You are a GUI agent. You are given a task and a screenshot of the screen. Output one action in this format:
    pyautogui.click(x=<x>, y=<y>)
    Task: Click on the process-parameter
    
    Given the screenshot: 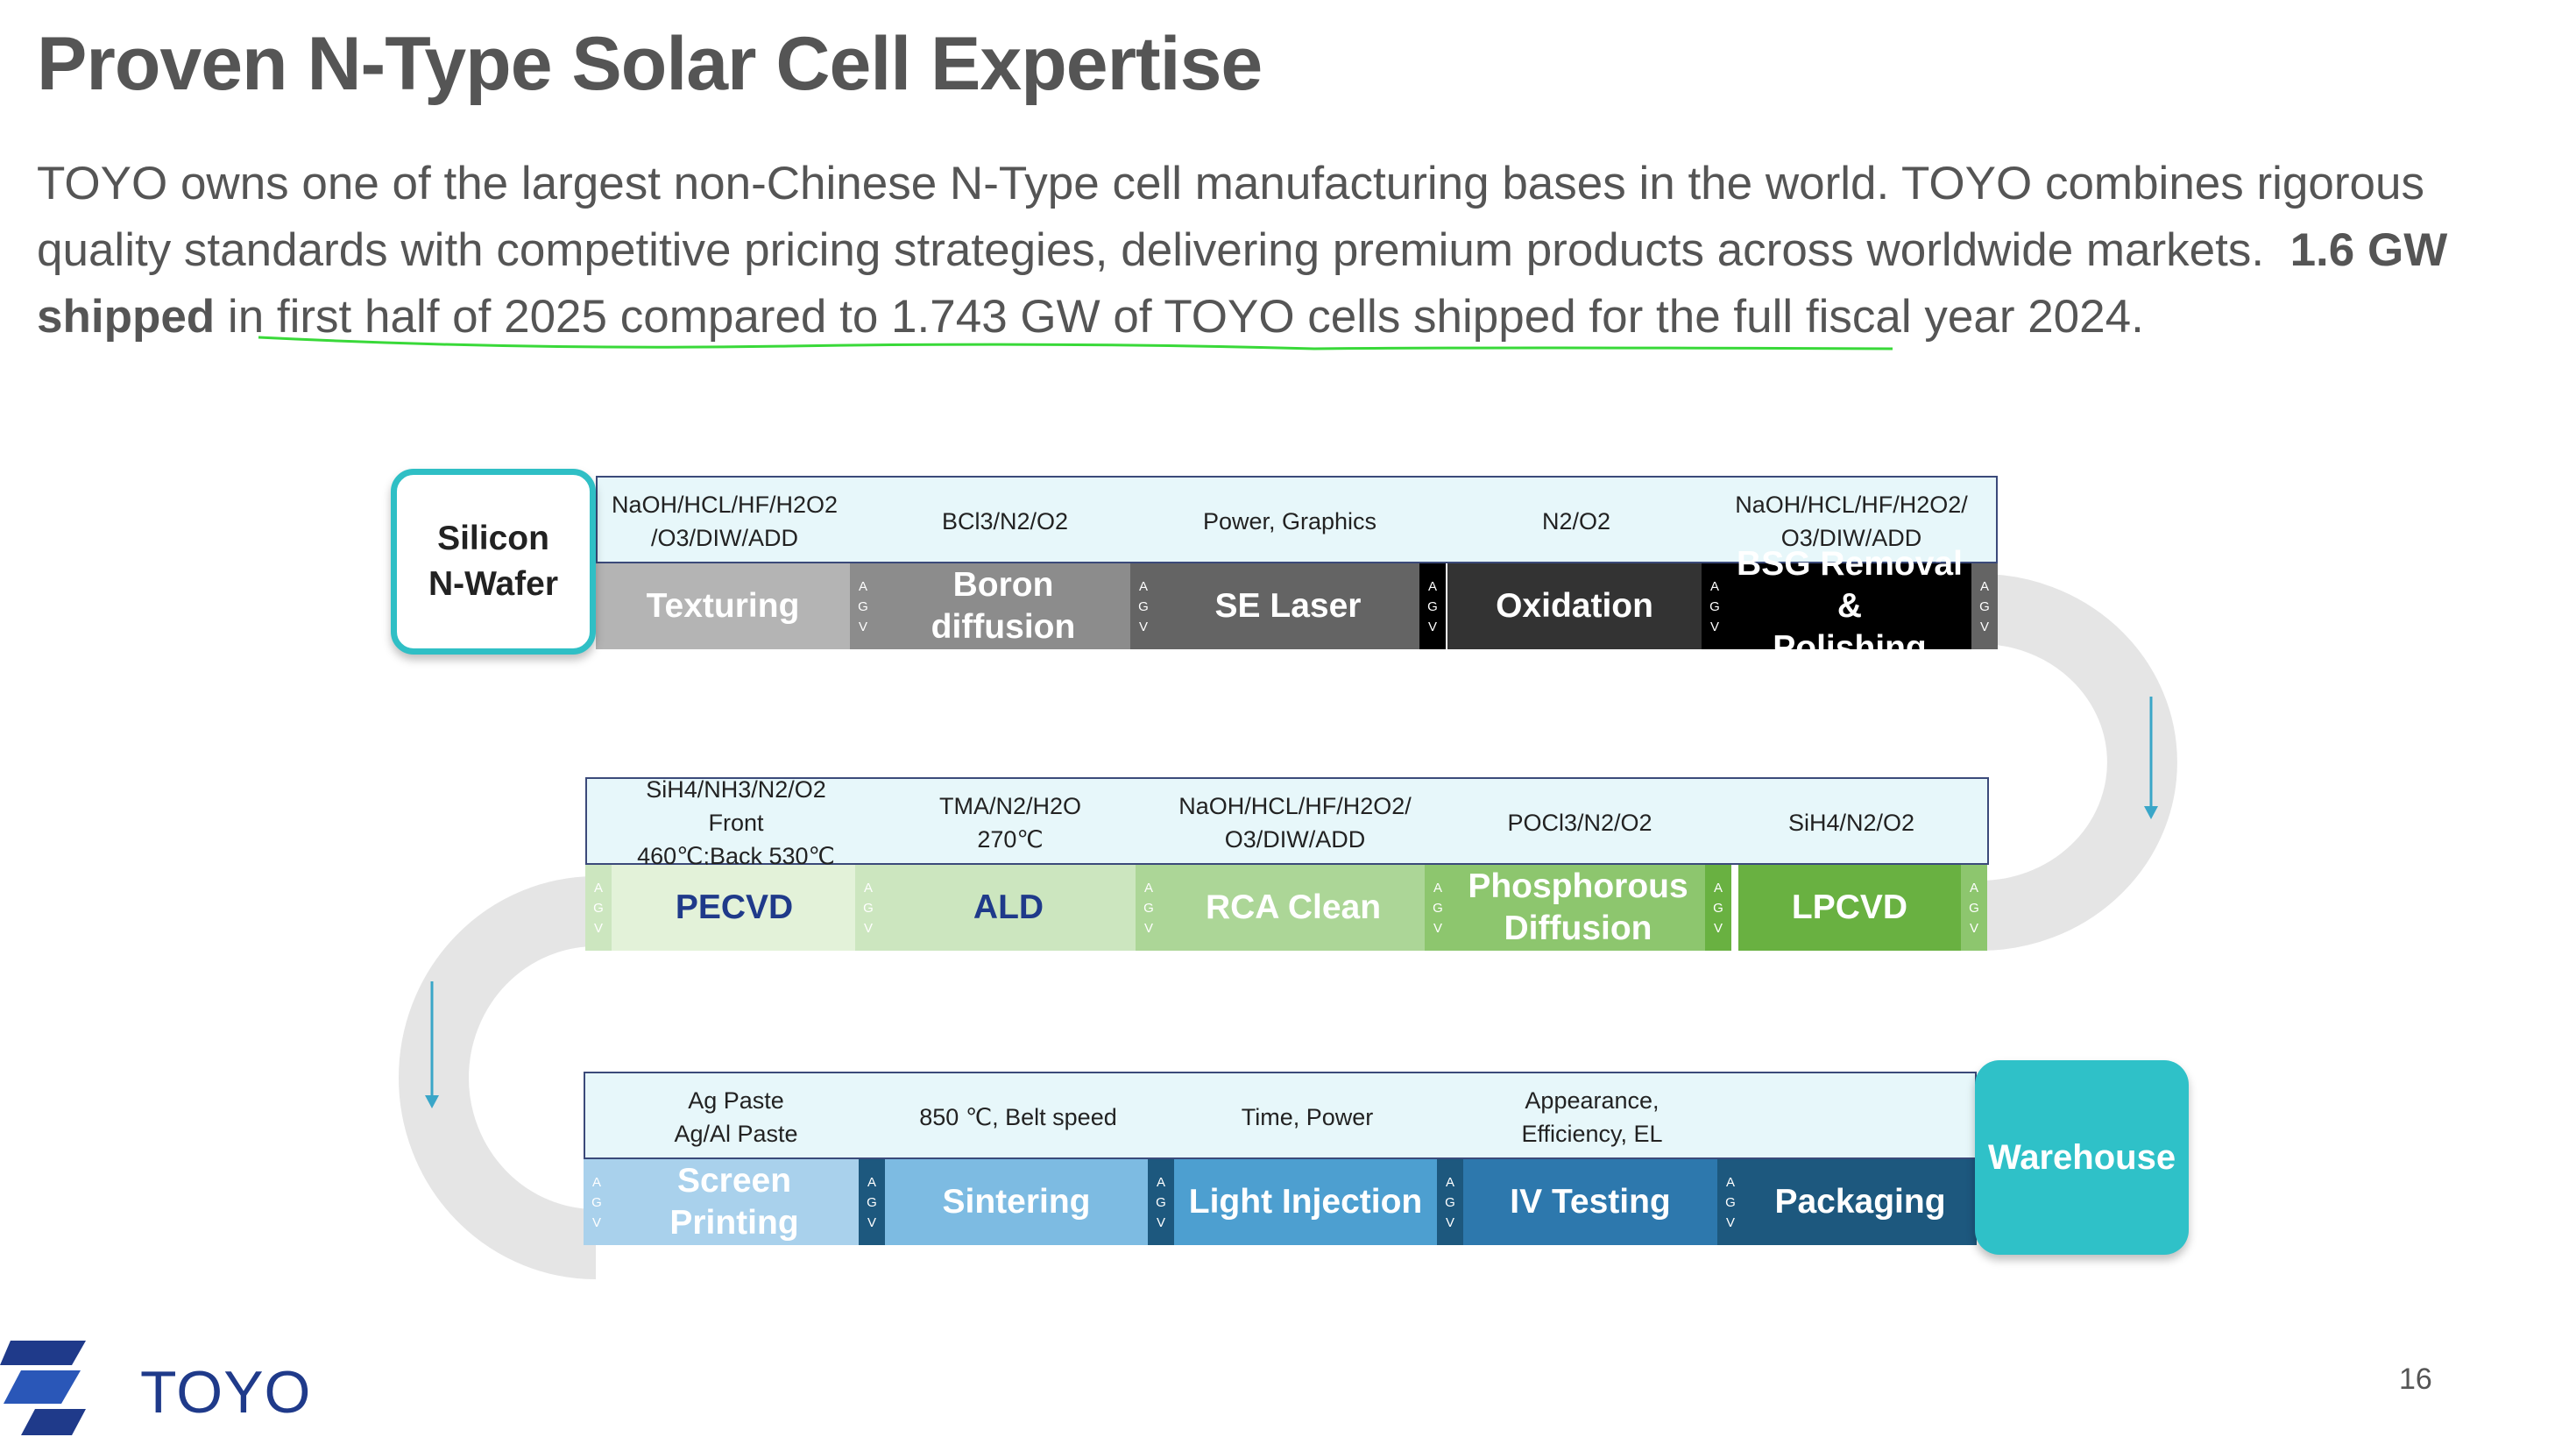 What is the action you would take?
    pyautogui.click(x=1861, y=1117)
    